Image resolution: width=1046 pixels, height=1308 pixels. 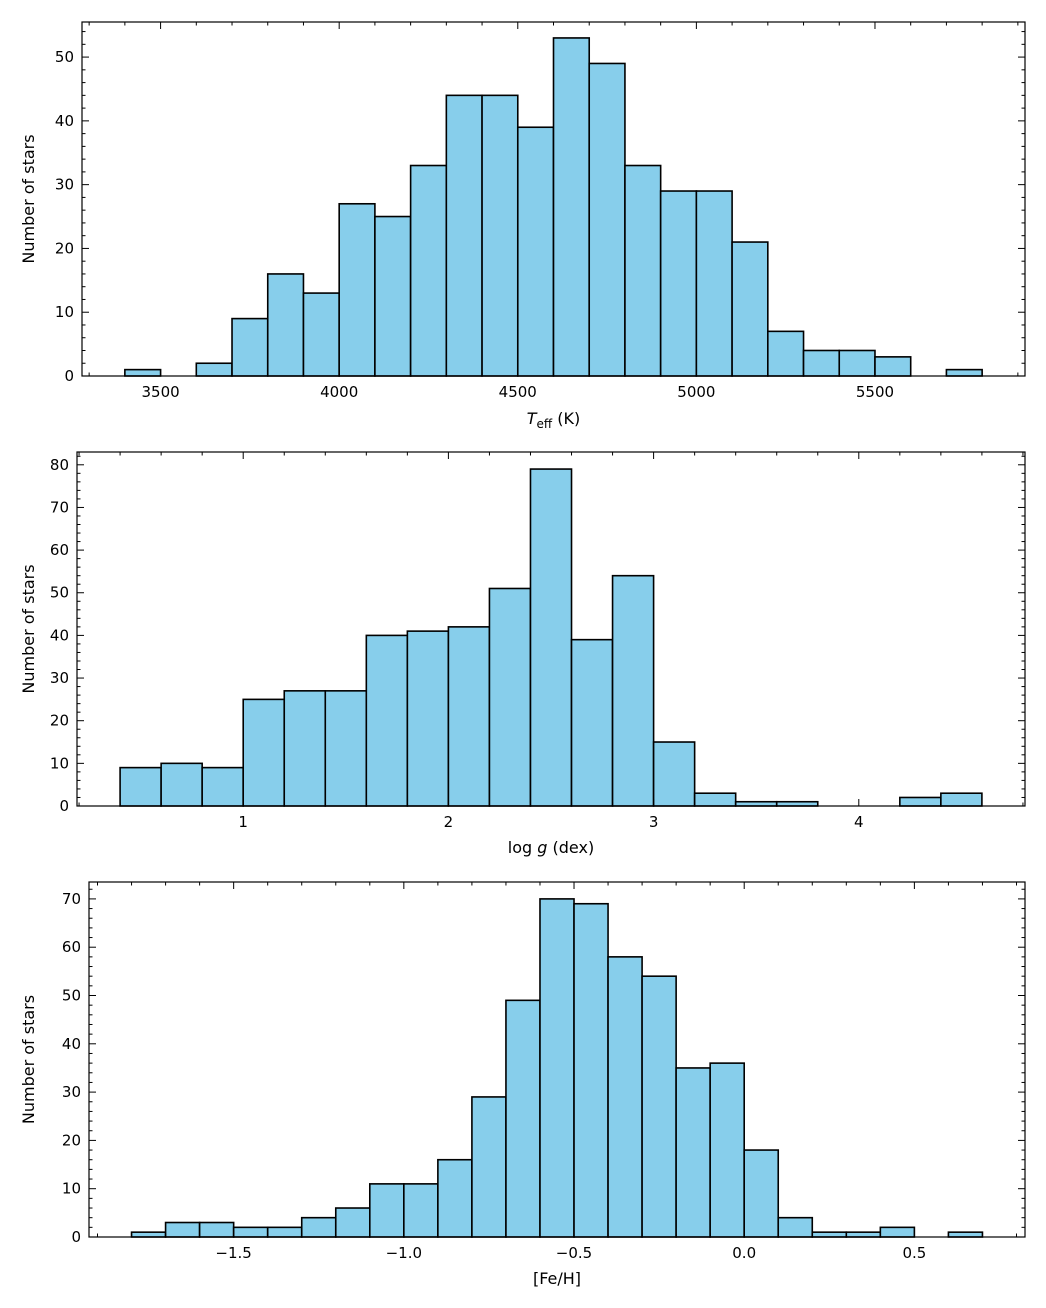 What do you see at coordinates (518, 392) in the screenshot?
I see `x-tick-label: 4500` at bounding box center [518, 392].